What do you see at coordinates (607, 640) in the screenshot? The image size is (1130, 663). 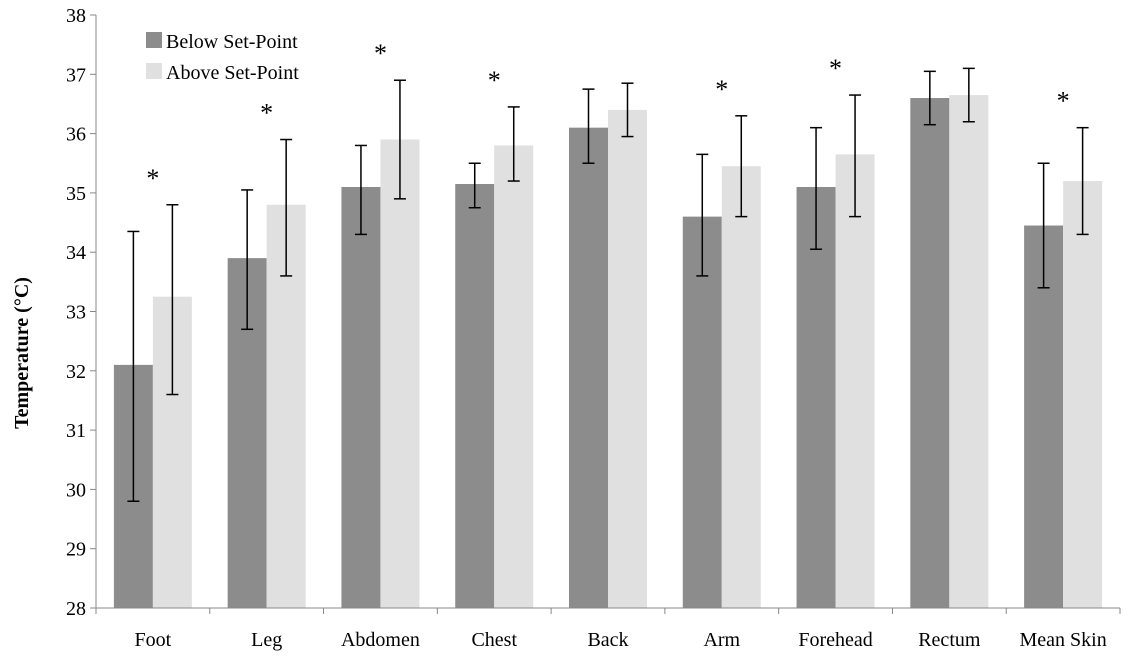 I see `x-tick-label: Back` at bounding box center [607, 640].